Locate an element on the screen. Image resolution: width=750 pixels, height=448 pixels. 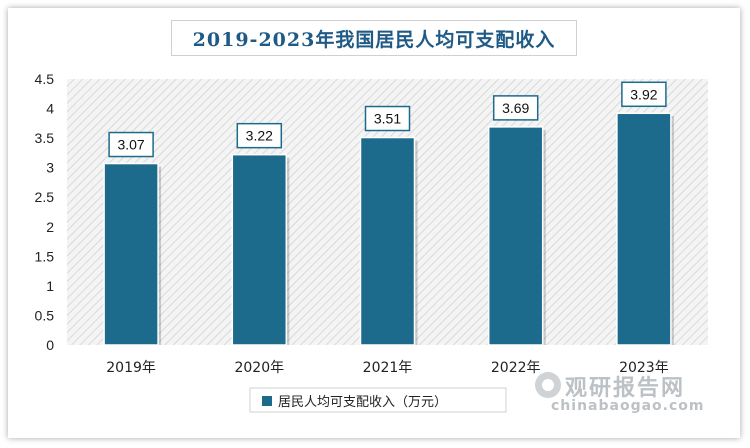
y-tick-label: 2.5 is located at coordinates (45, 197).